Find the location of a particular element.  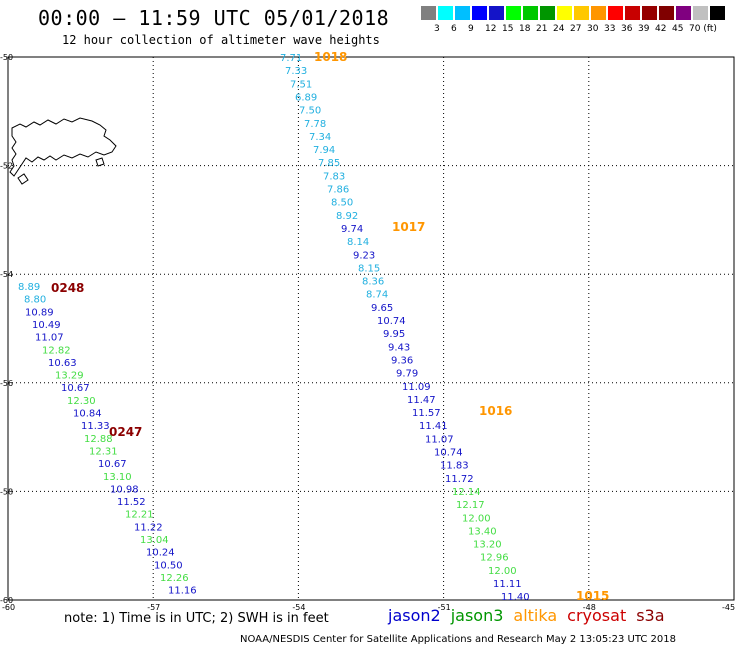

wave-height-label: 9.95 is located at coordinates (394, 334).